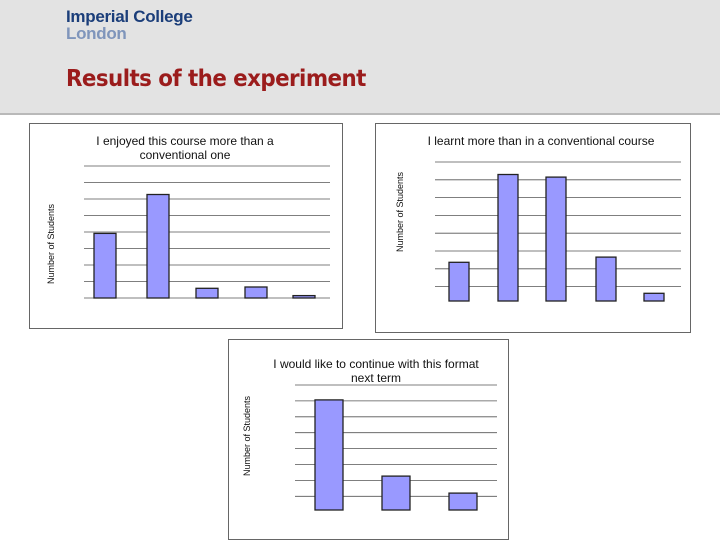 This screenshot has height=541, width=720. Describe the element at coordinates (216, 79) in the screenshot. I see `slide-title: Results of the experiment` at that location.